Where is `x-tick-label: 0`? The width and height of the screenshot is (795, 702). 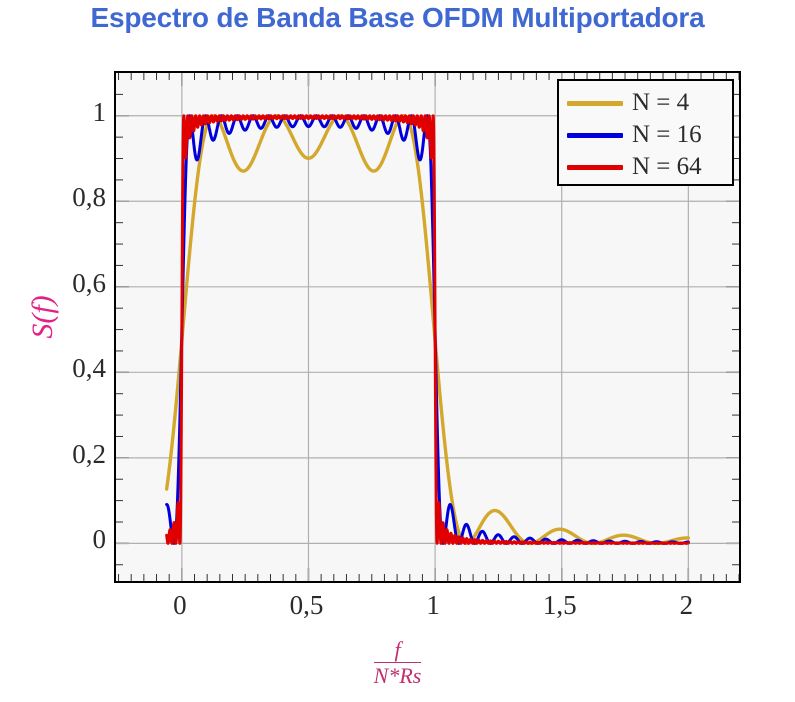 x-tick-label: 0 is located at coordinates (180, 605).